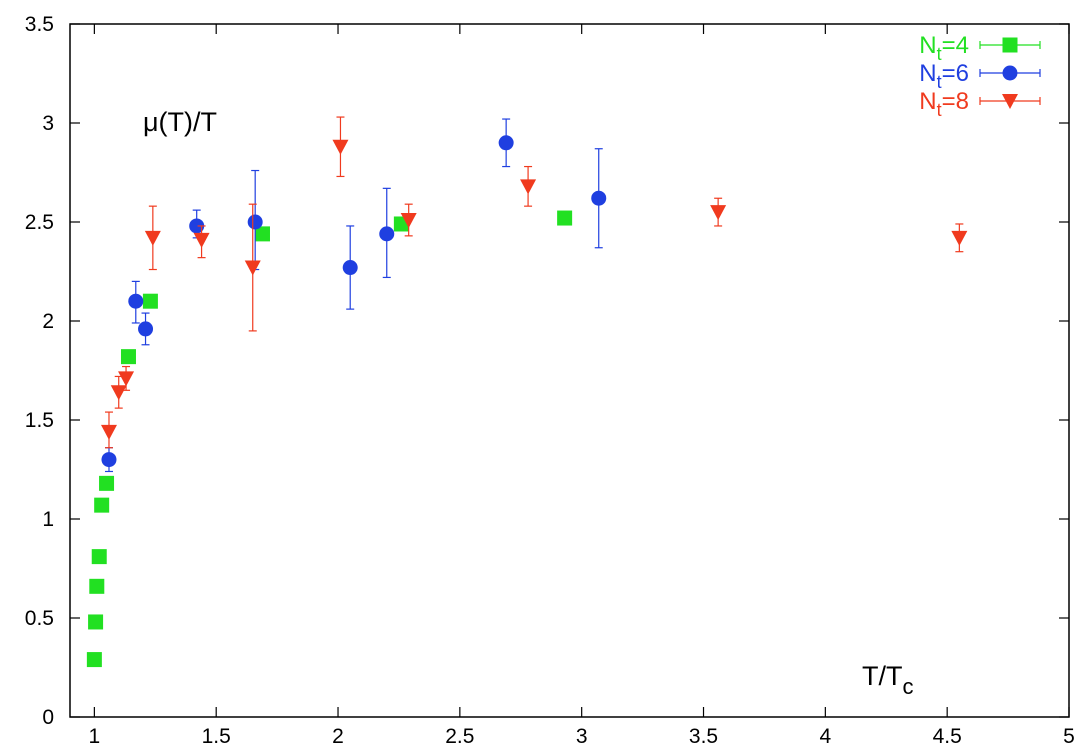  Describe the element at coordinates (180, 122) in the screenshot. I see `y-axis-label: μ(T)/T` at that location.